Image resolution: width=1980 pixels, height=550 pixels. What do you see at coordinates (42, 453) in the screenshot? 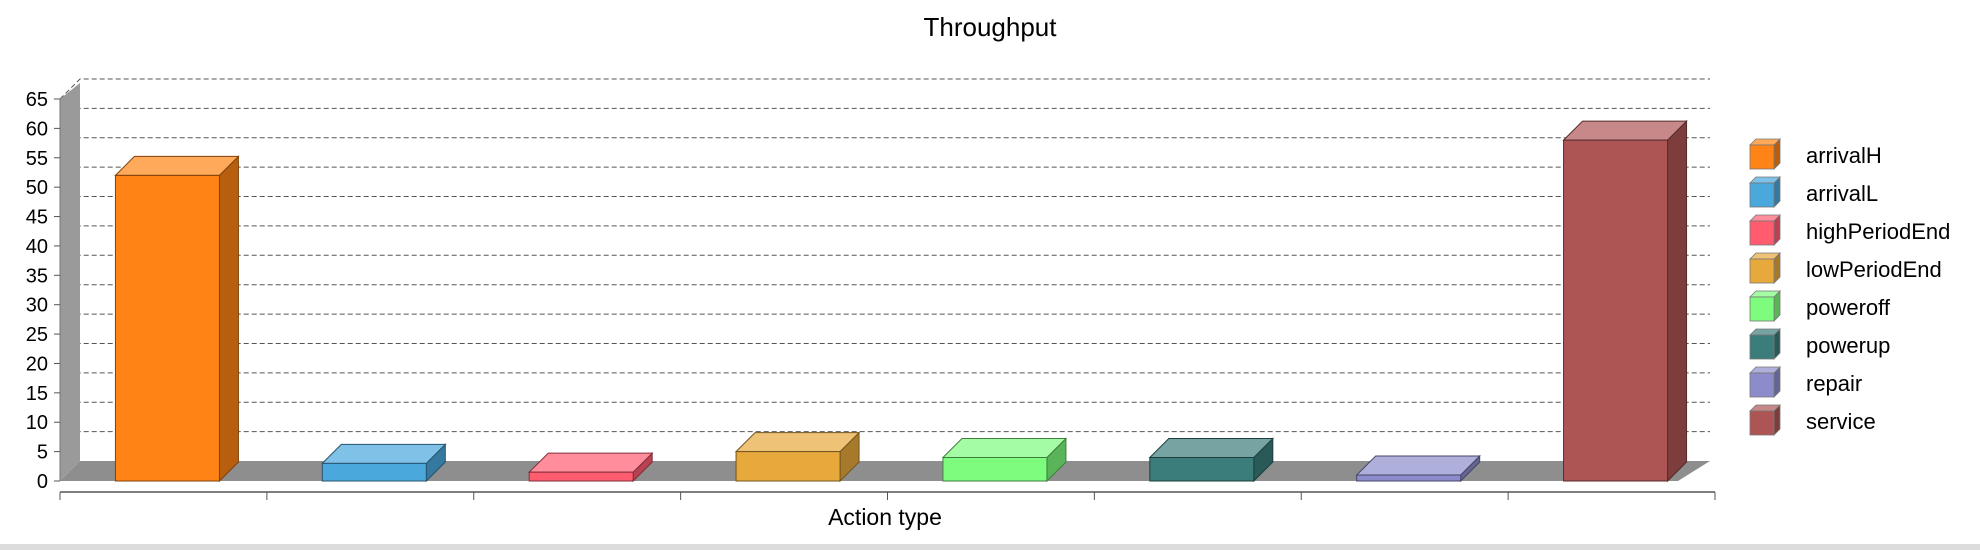
I see `y-tick-label: 5` at bounding box center [42, 453].